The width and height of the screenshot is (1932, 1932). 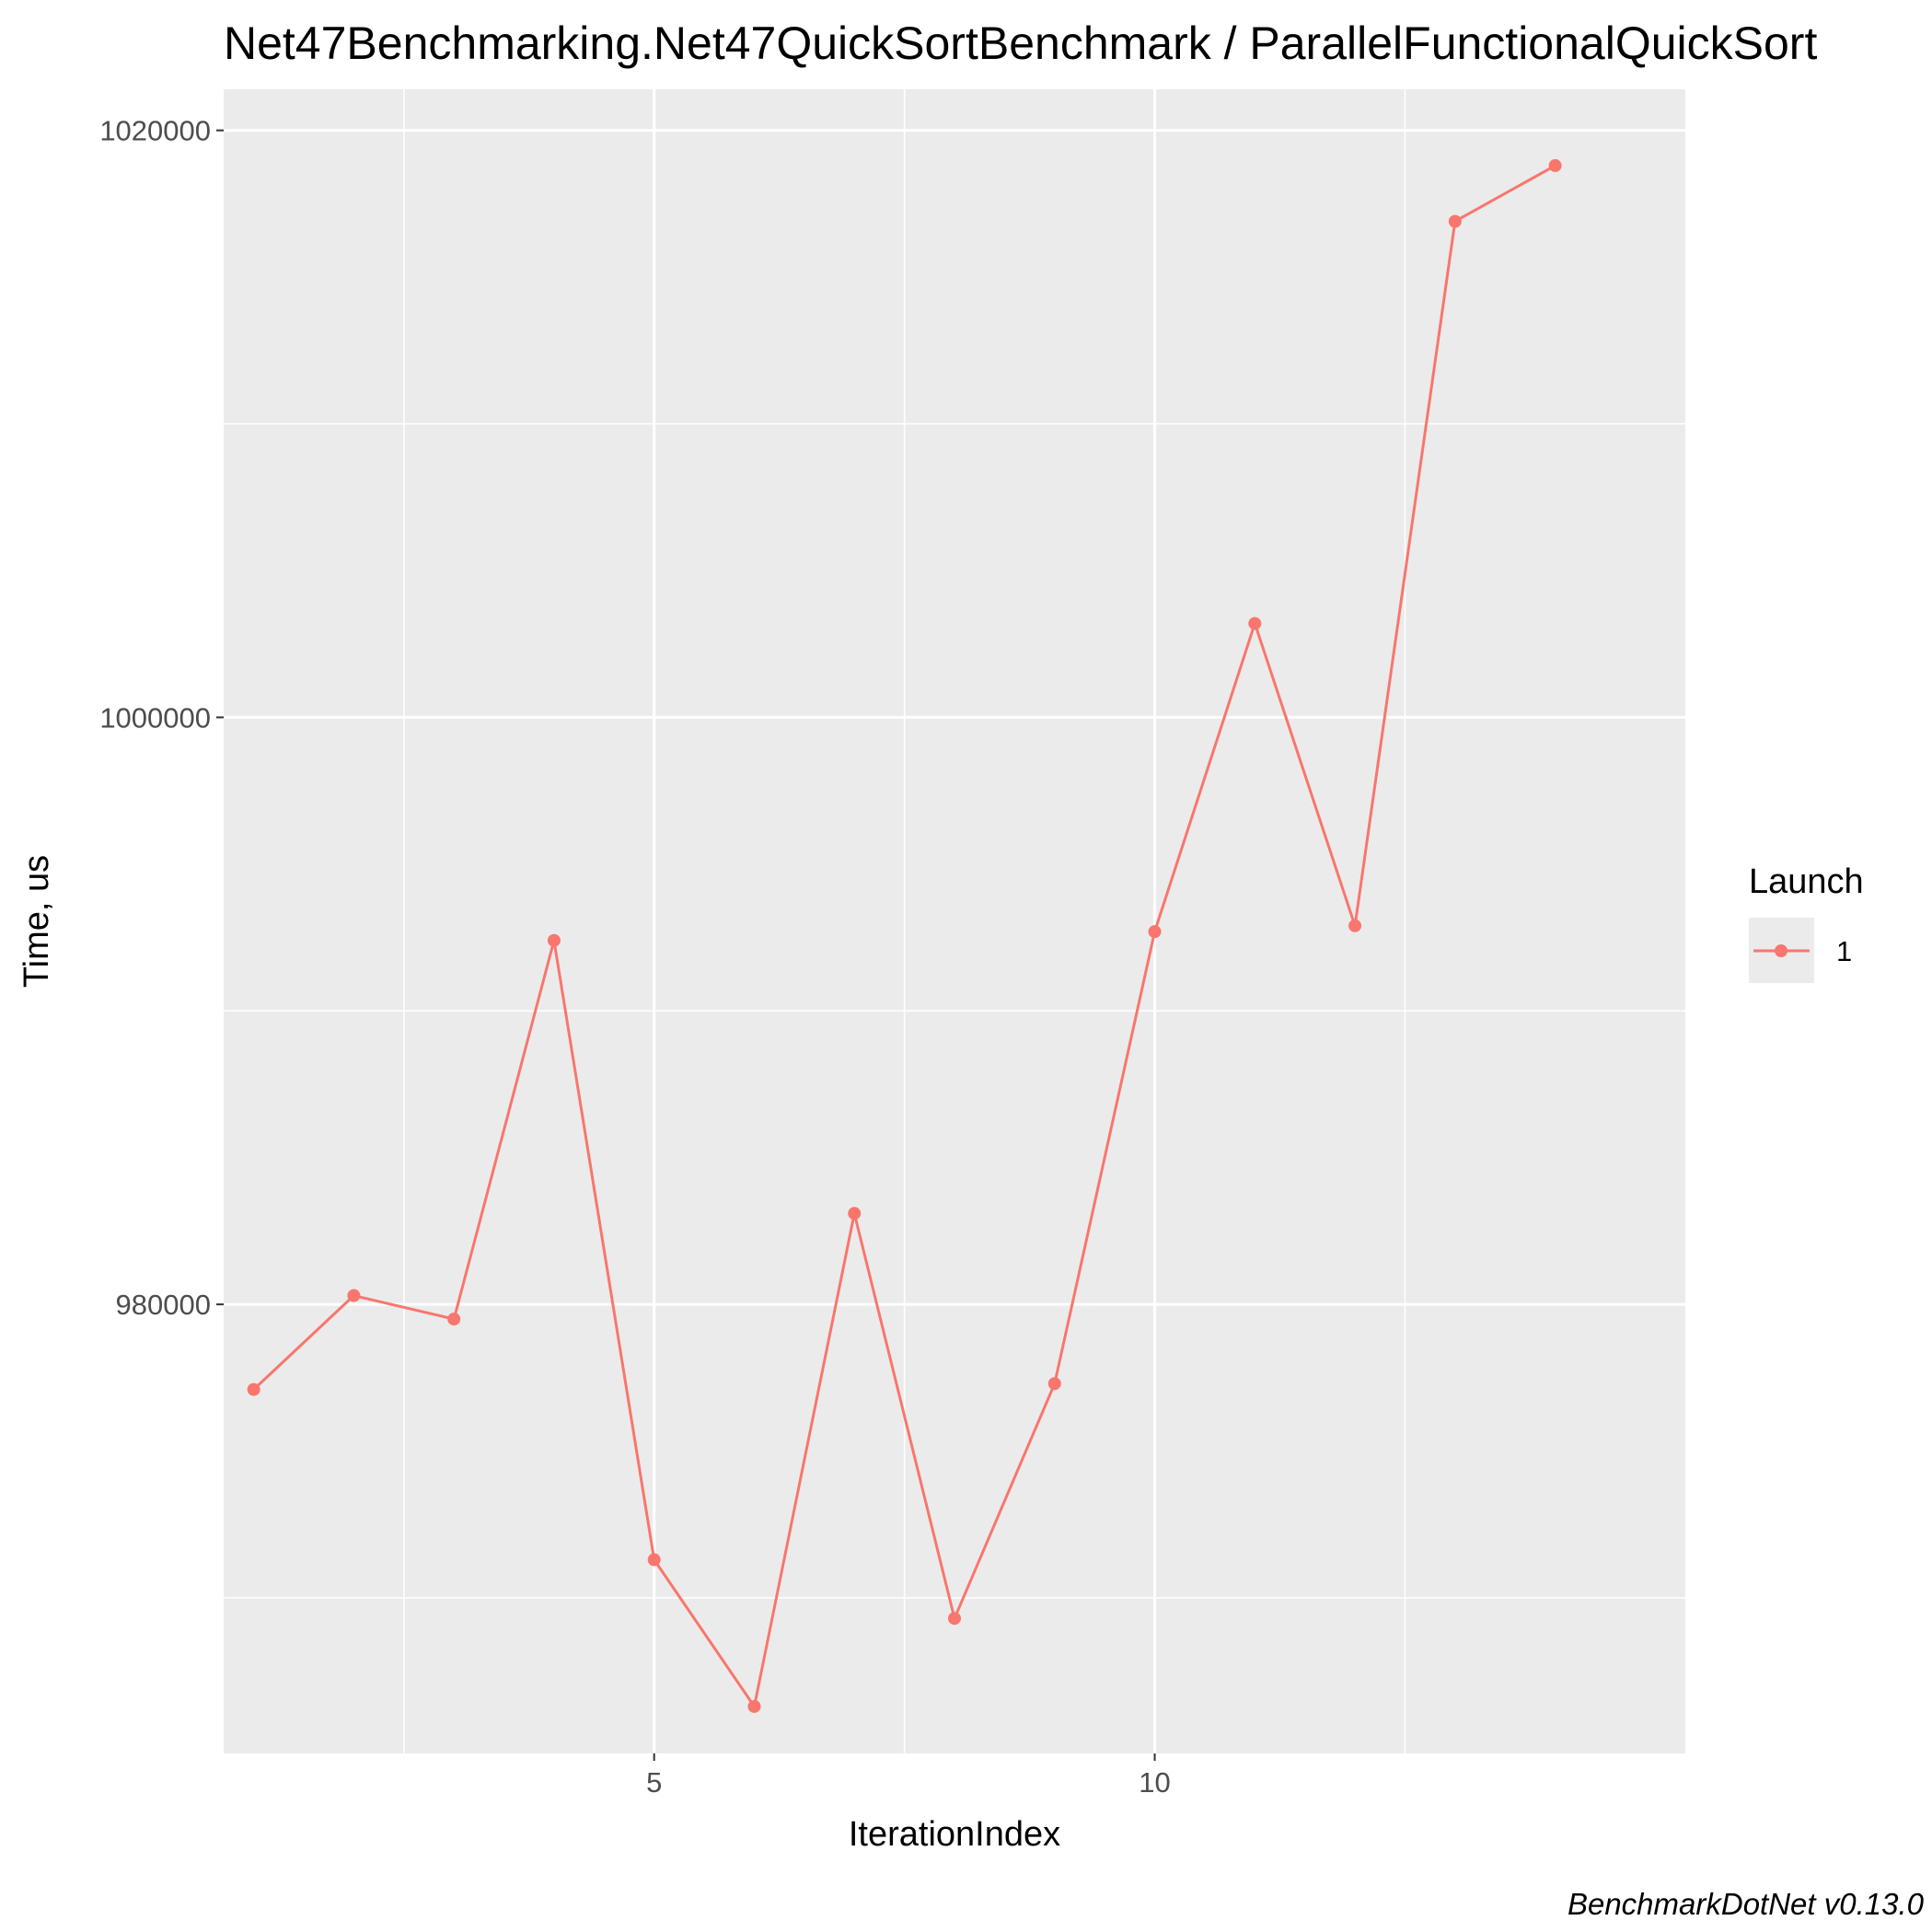 I want to click on y-axis-title: Time, us, so click(x=37, y=922).